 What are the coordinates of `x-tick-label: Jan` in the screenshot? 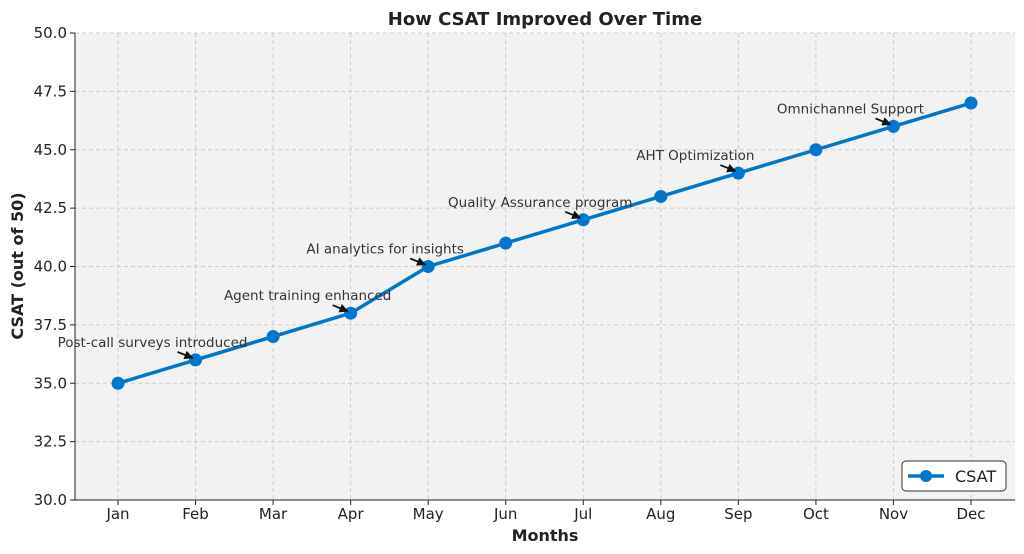 It's located at (117, 514).